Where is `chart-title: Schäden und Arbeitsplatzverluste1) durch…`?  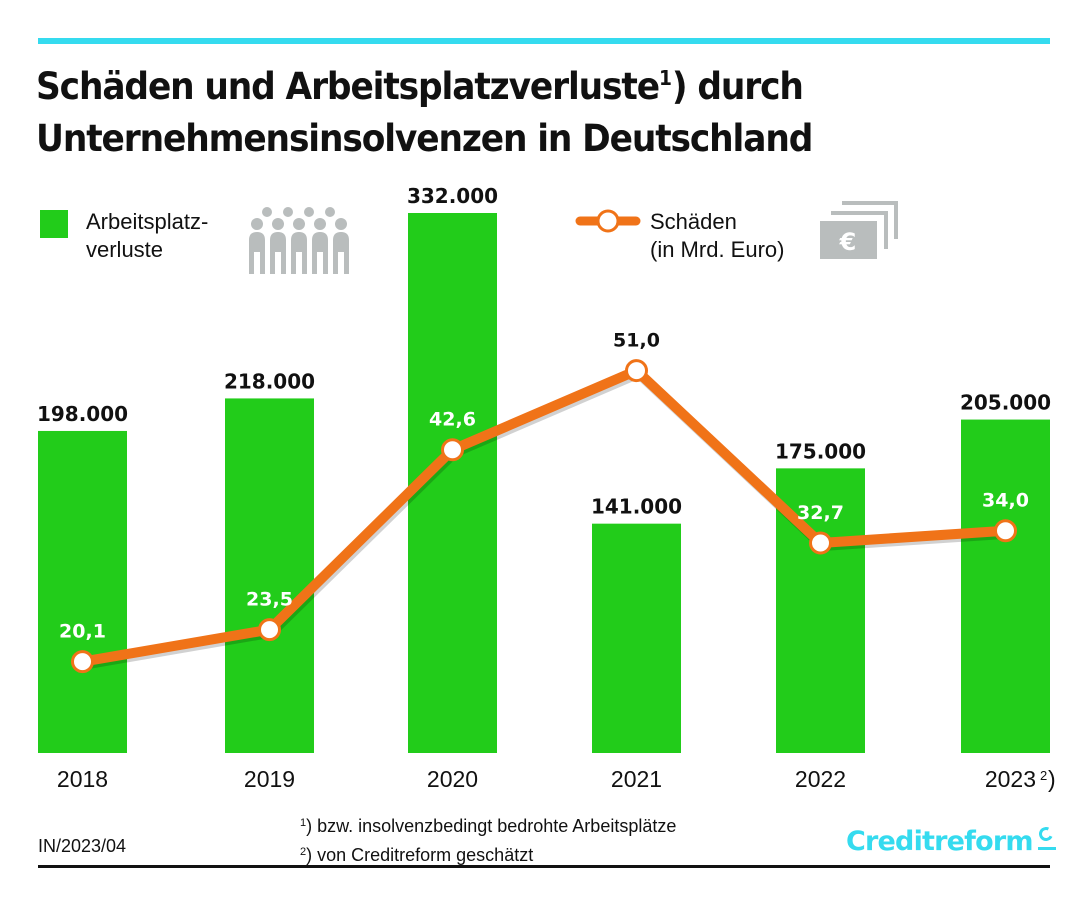
chart-title: Schäden und Arbeitsplatzverluste1) durch… is located at coordinates (505, 108).